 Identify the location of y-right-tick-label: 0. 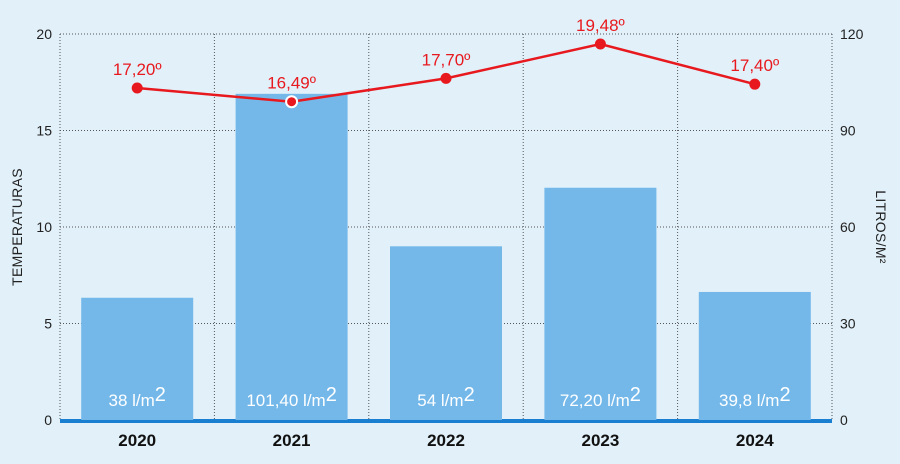
(844, 420).